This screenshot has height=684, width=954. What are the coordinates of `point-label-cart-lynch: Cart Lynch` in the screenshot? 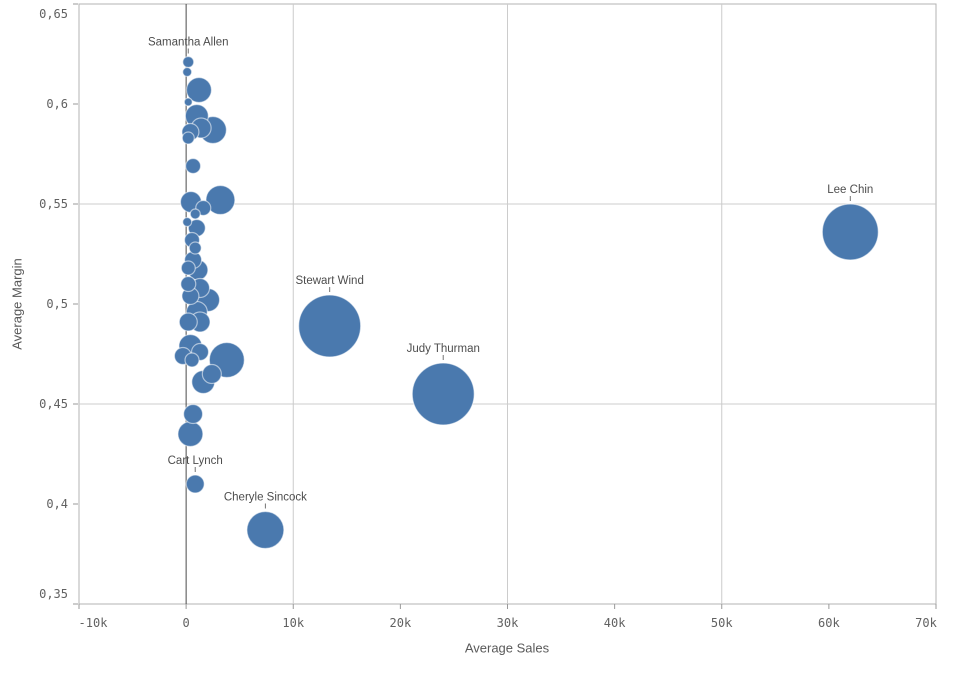 It's located at (195, 461).